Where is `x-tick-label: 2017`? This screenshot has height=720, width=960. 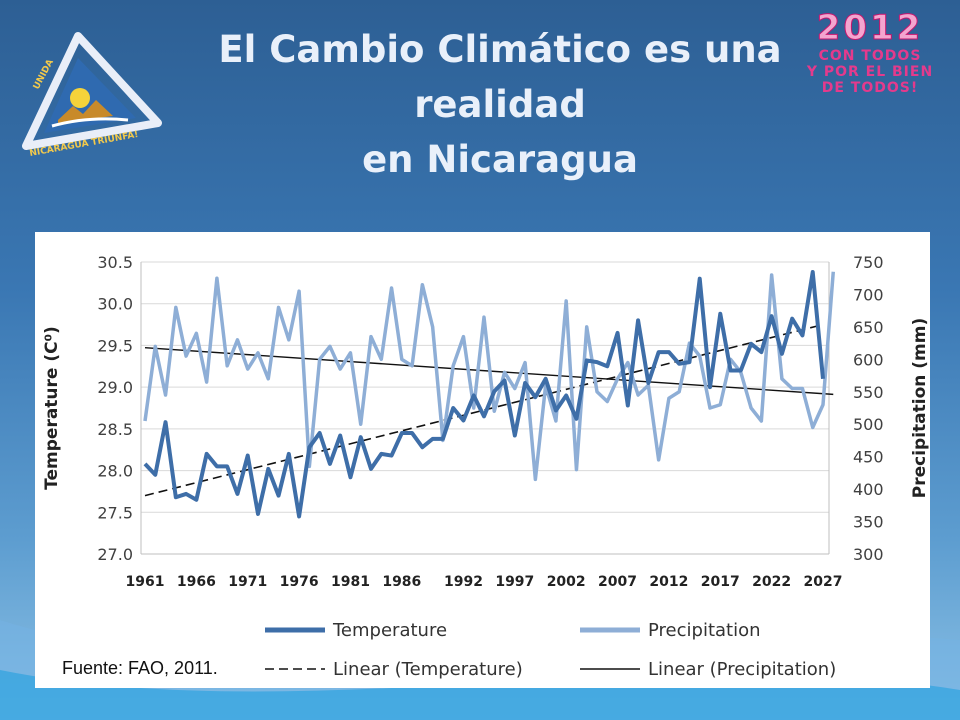 x-tick-label: 2017 is located at coordinates (720, 582).